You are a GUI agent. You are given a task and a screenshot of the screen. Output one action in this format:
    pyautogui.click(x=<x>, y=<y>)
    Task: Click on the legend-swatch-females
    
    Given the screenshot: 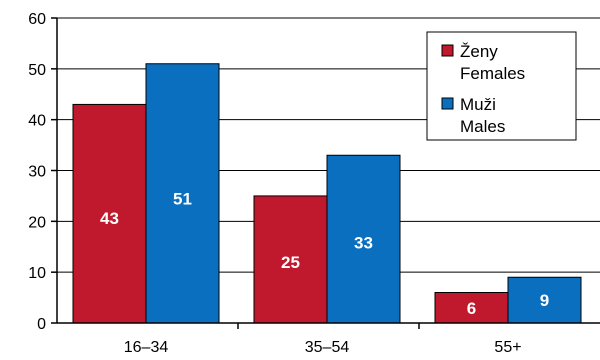 What is the action you would take?
    pyautogui.click(x=447, y=50)
    